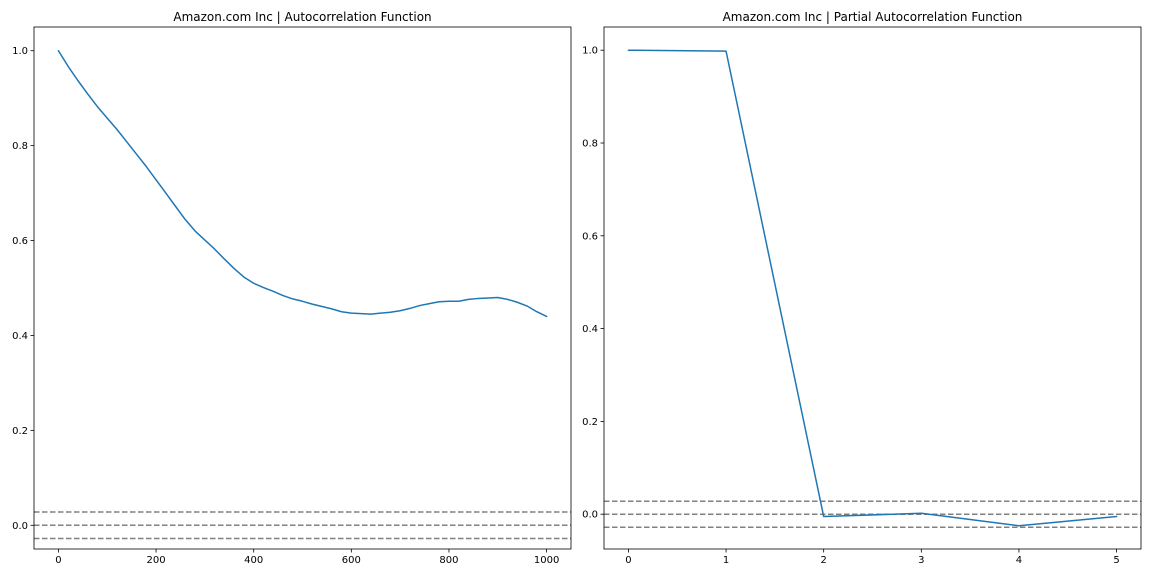 Image resolution: width=1152 pixels, height=576 pixels. What do you see at coordinates (593, 283) in the screenshot?
I see `pacf-y-axis: 0.0 0.2 0.4 0.6 0.8 1.0` at bounding box center [593, 283].